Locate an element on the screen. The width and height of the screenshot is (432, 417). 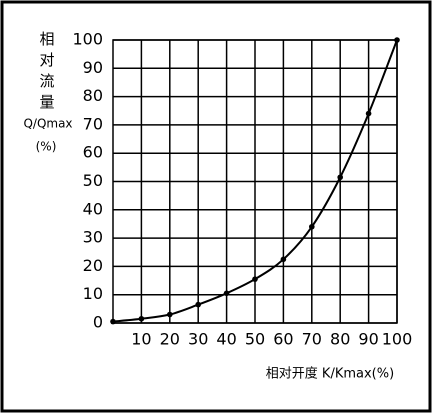
y-tick-label: 90 is located at coordinates (93, 67).